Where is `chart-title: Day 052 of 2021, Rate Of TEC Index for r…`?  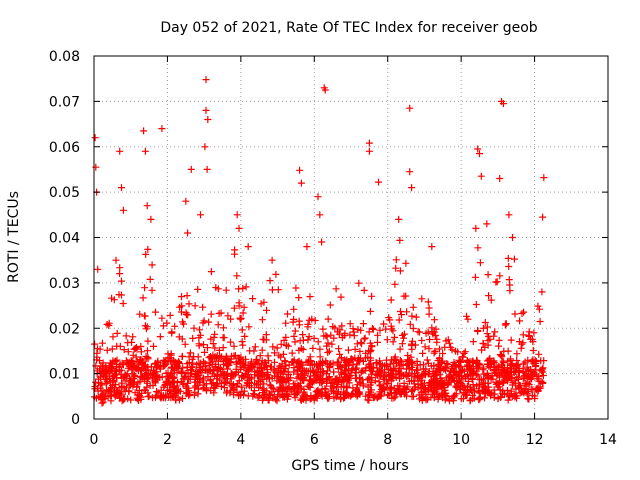 chart-title: Day 052 of 2021, Rate Of TEC Index for r… is located at coordinates (348, 28).